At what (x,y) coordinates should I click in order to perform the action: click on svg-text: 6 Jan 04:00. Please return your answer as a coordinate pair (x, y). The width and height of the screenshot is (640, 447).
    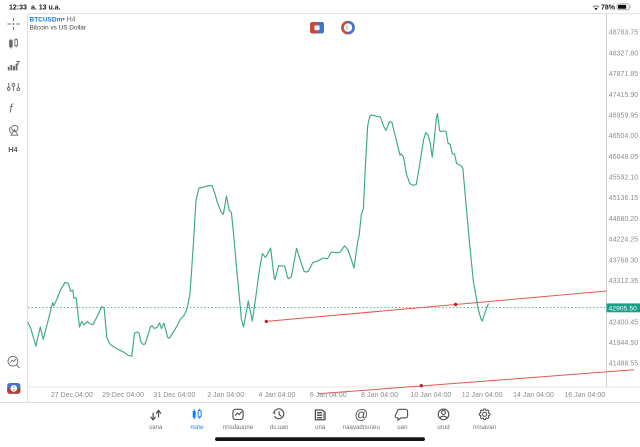
    Looking at the image, I should click on (328, 395).